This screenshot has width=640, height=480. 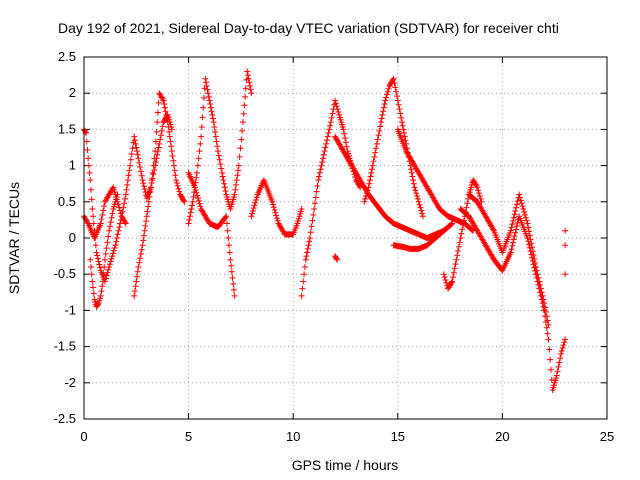 I want to click on x-tick-label: 15, so click(x=398, y=436).